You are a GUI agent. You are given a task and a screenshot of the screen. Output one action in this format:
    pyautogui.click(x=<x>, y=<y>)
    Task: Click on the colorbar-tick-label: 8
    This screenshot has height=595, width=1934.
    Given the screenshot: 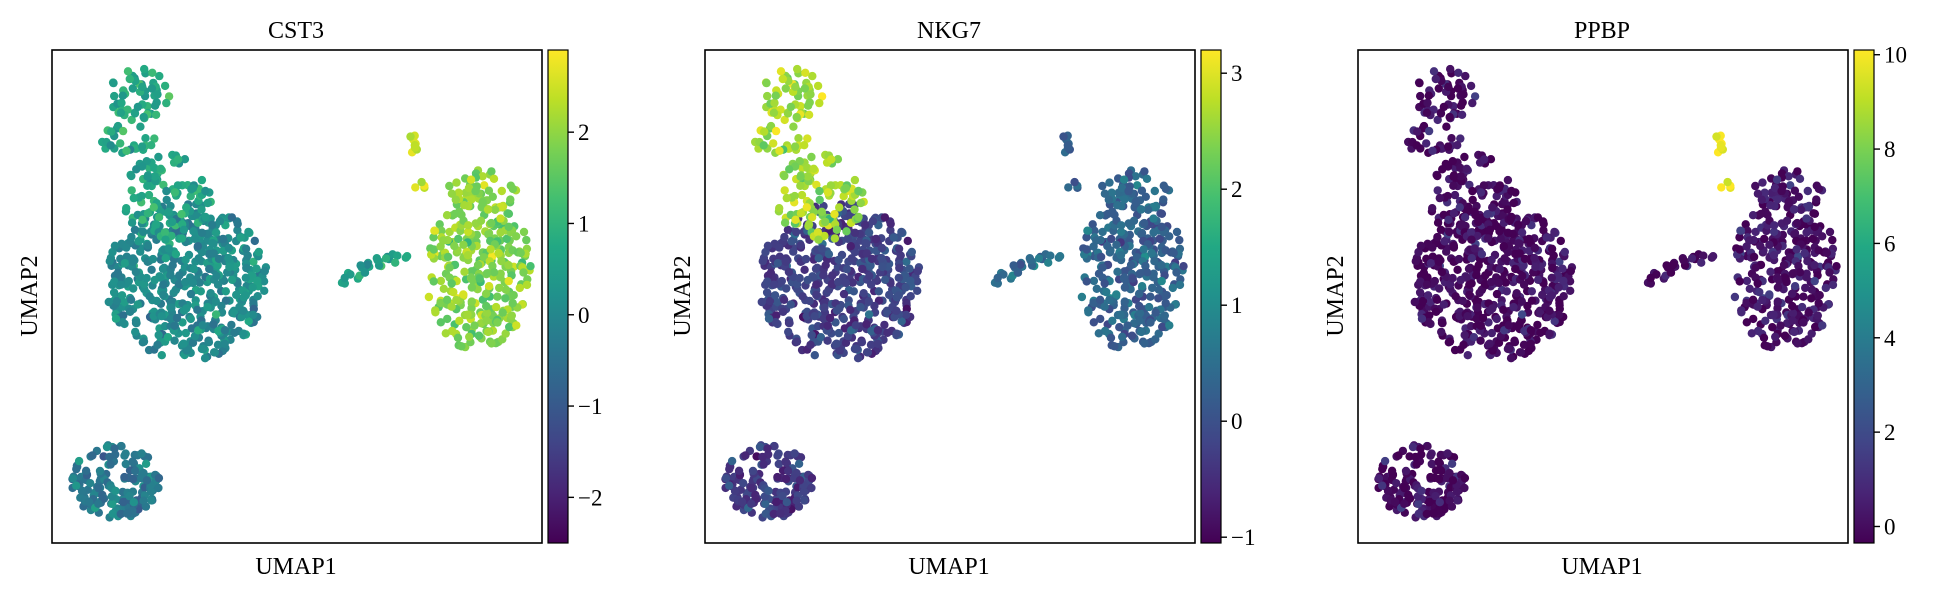 What is the action you would take?
    pyautogui.click(x=1890, y=149)
    